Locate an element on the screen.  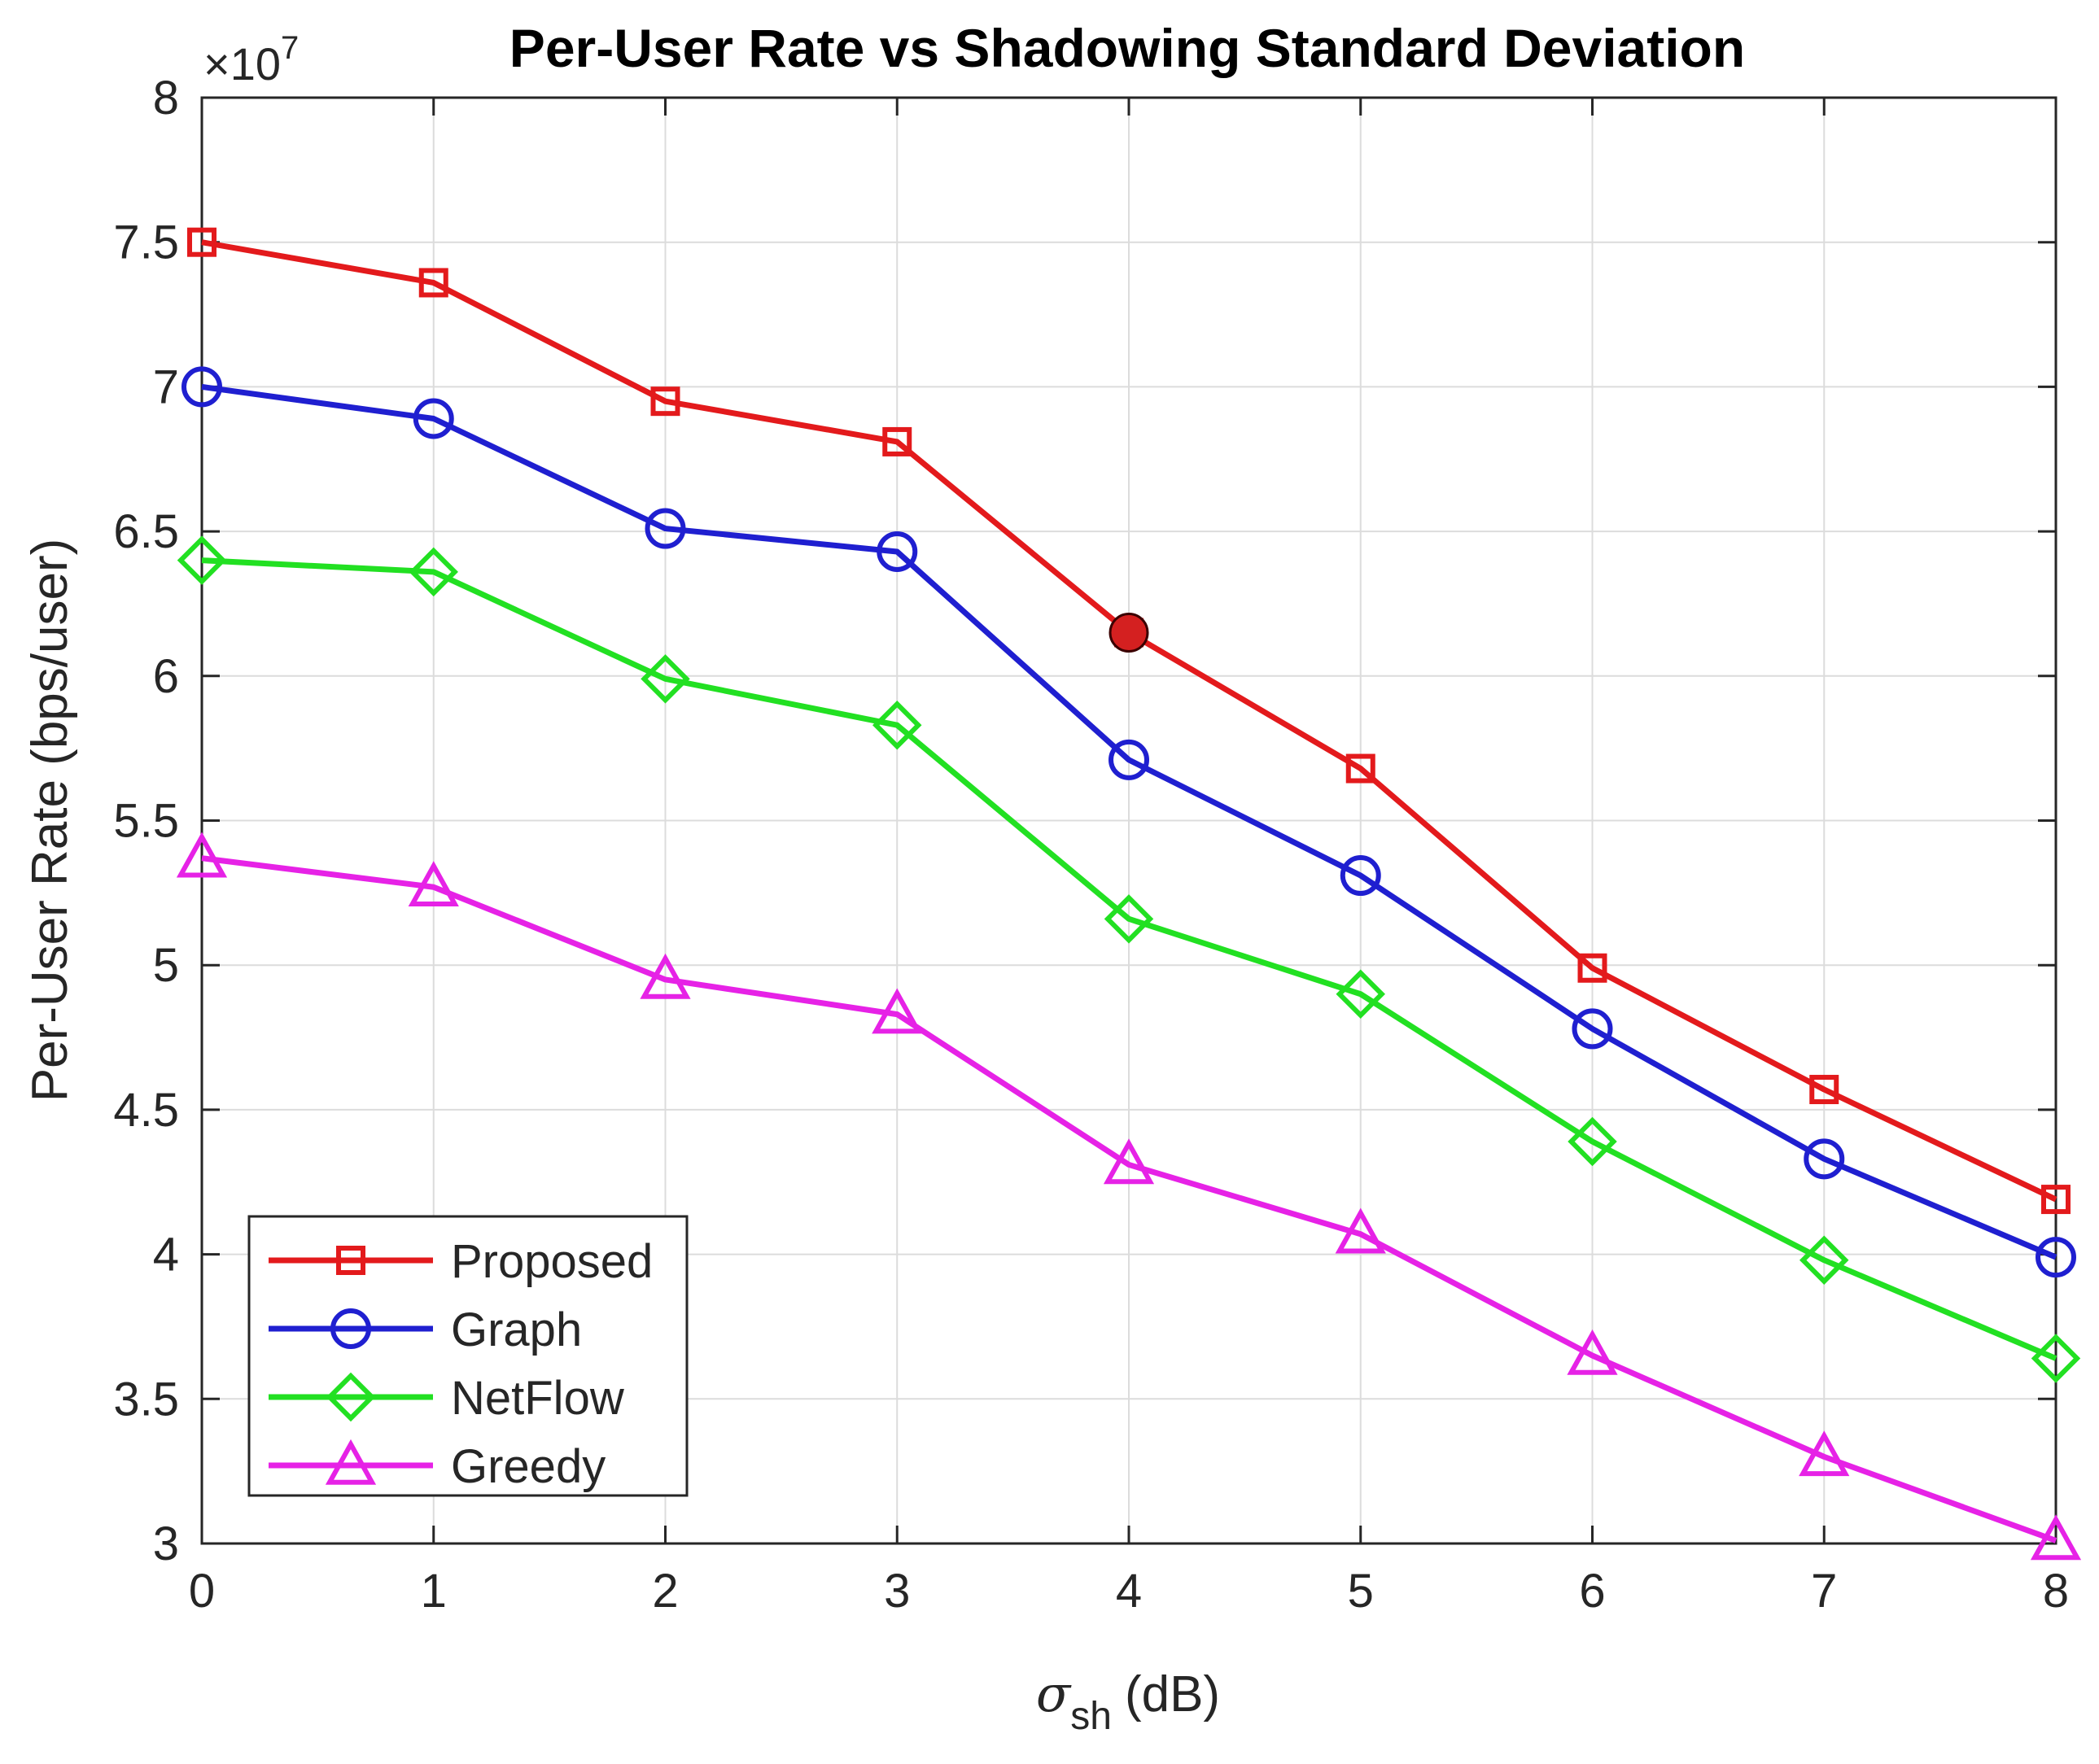
legend-label-netflow: NetFlow is located at coordinates (538, 1398).